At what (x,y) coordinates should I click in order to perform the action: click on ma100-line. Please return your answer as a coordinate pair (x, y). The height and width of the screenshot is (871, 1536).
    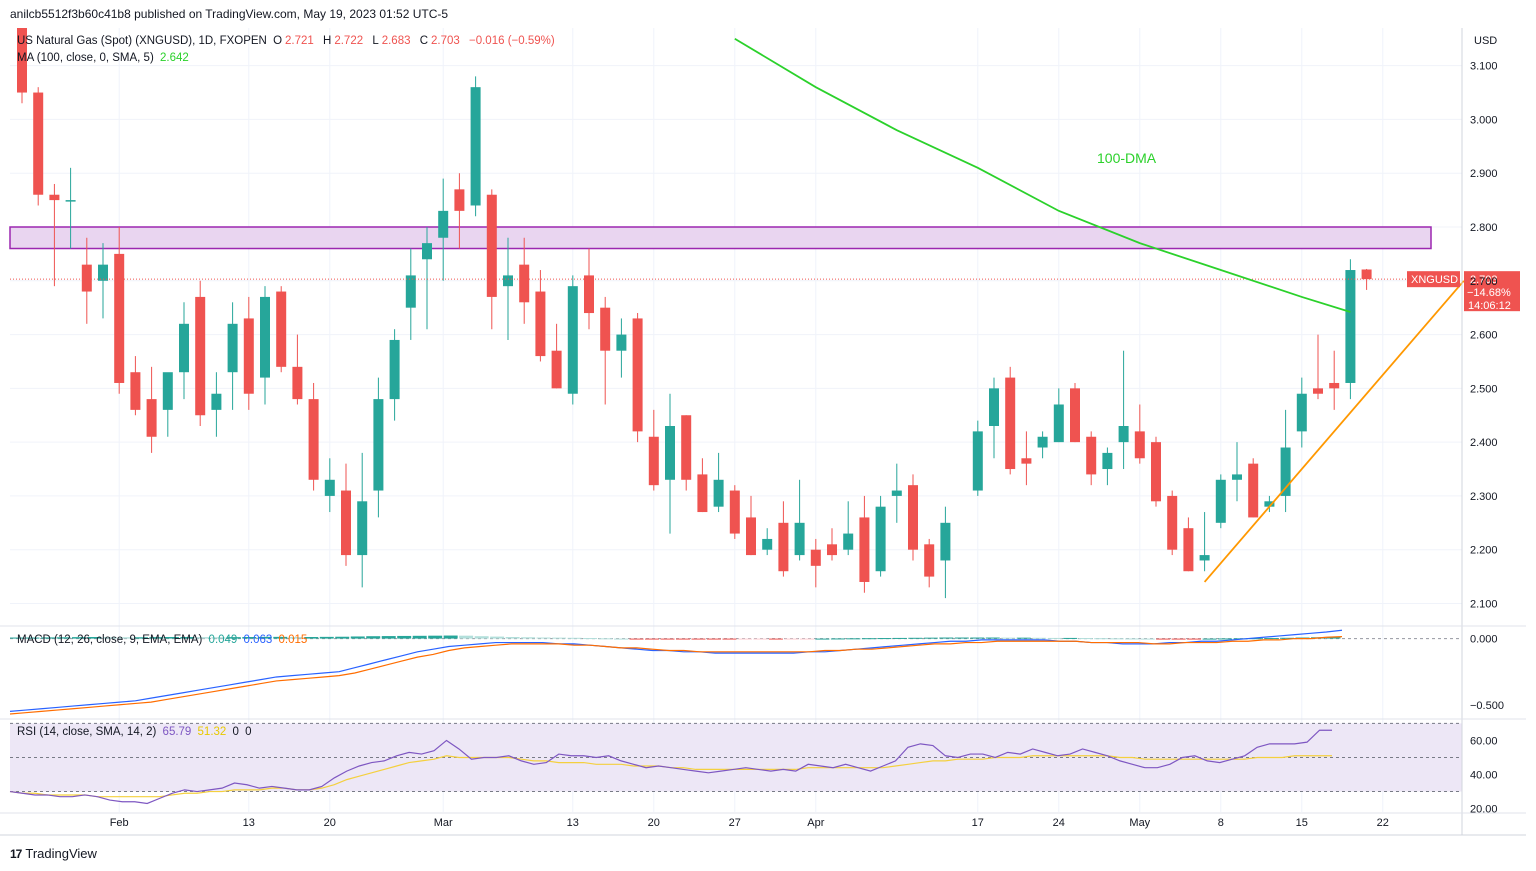
    Looking at the image, I should click on (1042, 175).